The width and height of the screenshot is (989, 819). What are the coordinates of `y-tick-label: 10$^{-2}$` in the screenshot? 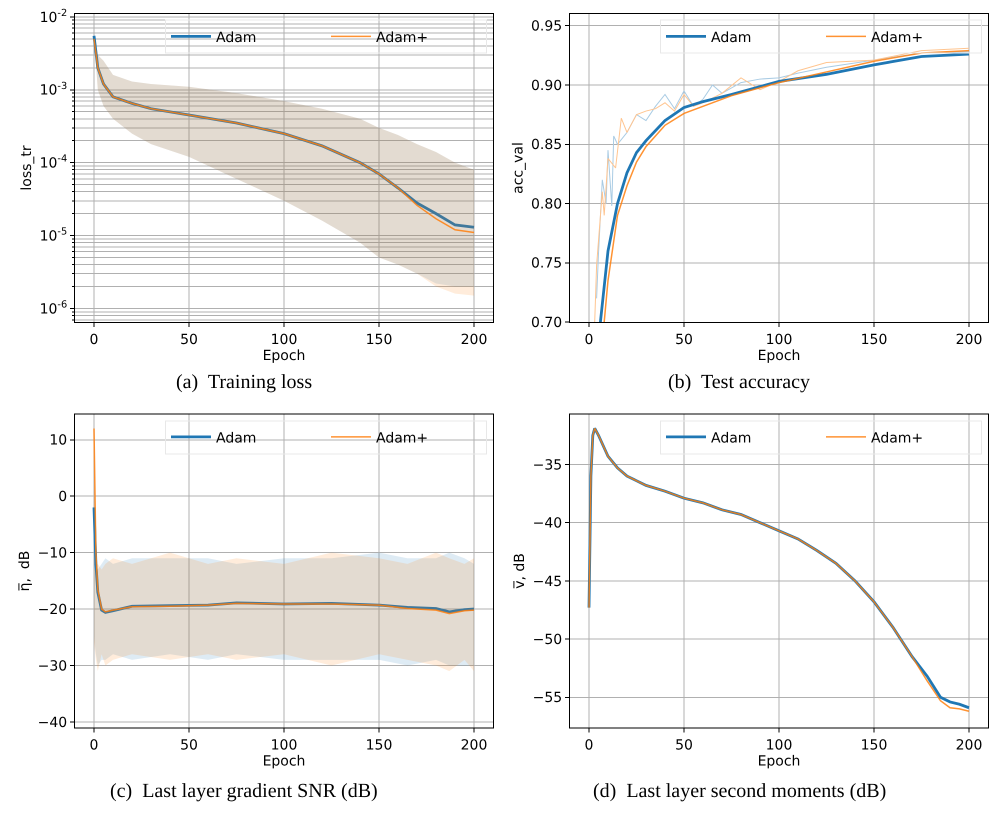 It's located at (54, 17).